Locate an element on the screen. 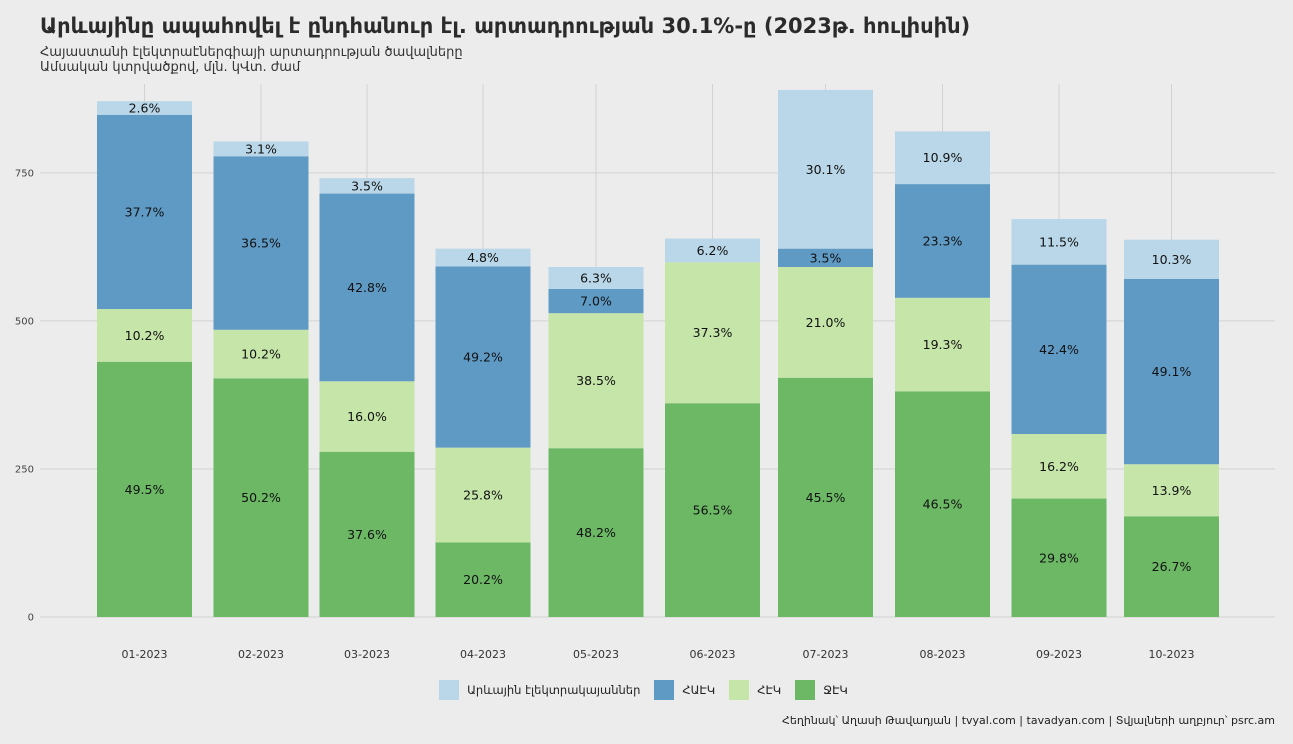 This screenshot has width=1293, height=744. x-tick-label: 04-2023 is located at coordinates (483, 654).